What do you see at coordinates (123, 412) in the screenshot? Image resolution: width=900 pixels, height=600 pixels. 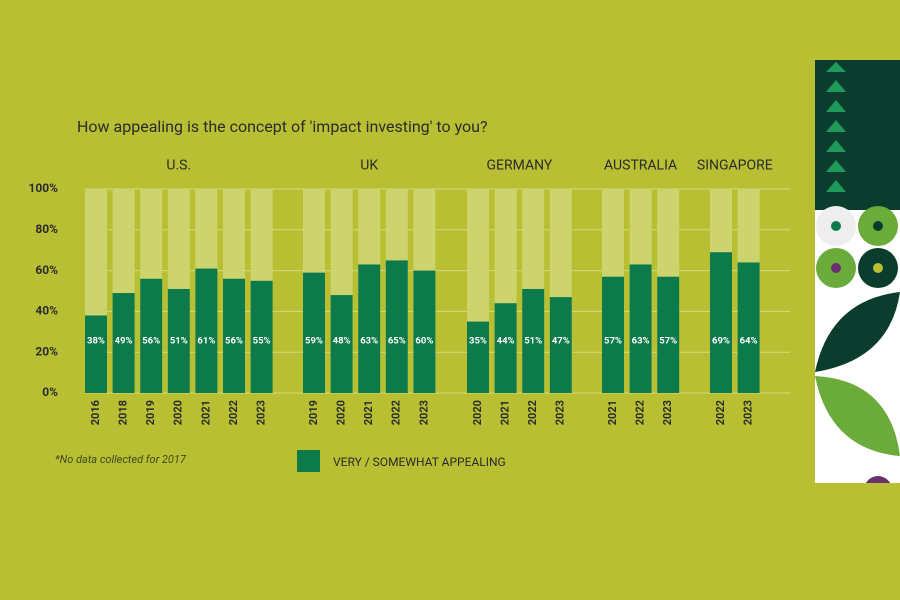 I see `x-tick-label: 2018` at bounding box center [123, 412].